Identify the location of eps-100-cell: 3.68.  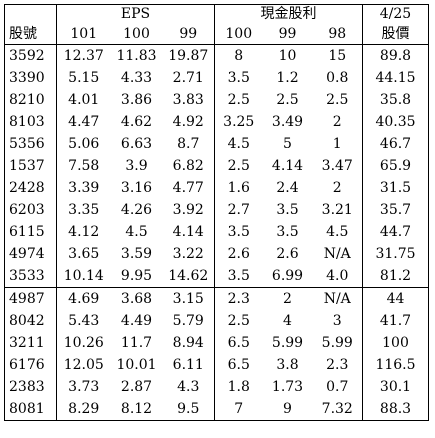
(136, 298).